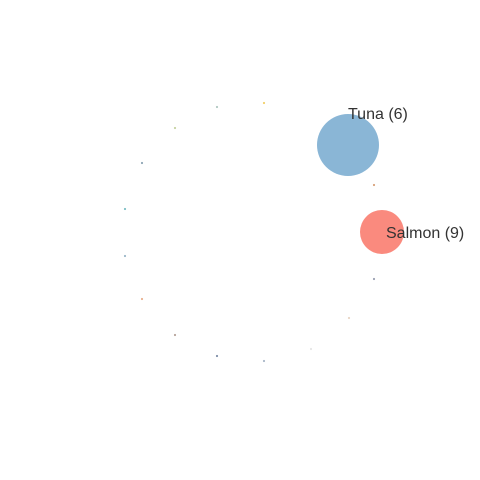  I want to click on bubble-tuna, so click(348, 145).